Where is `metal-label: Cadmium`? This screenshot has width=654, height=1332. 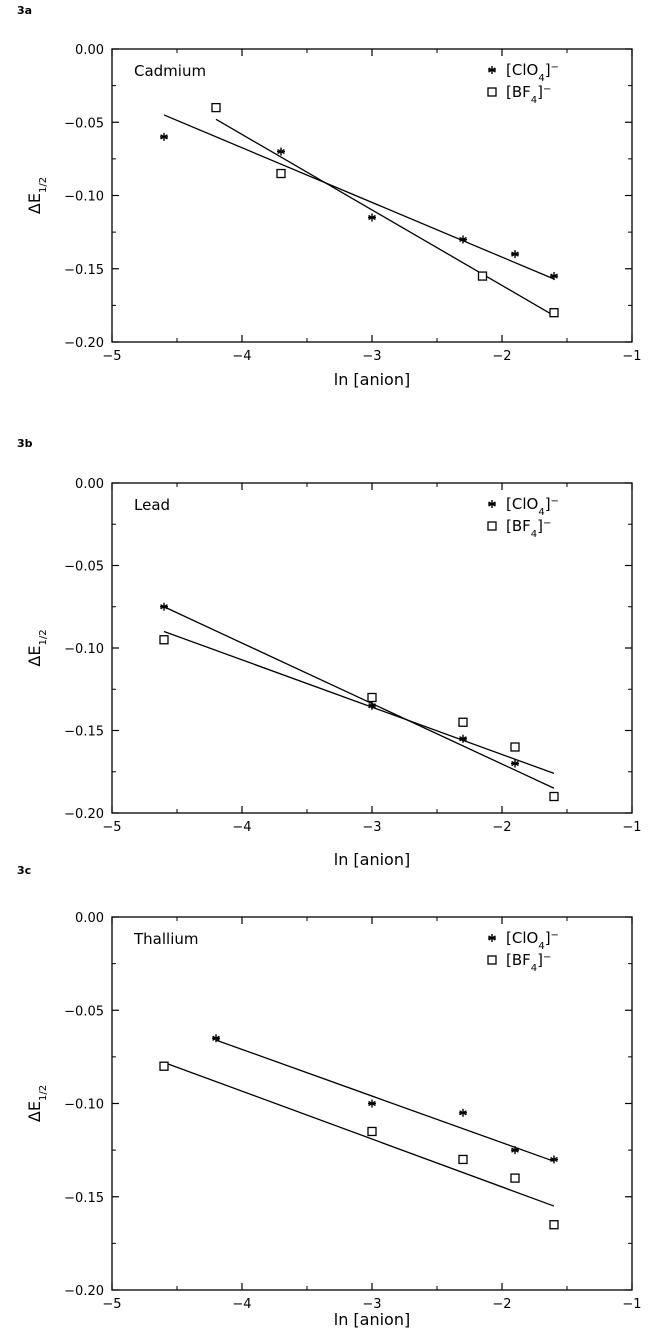 metal-label: Cadmium is located at coordinates (170, 71).